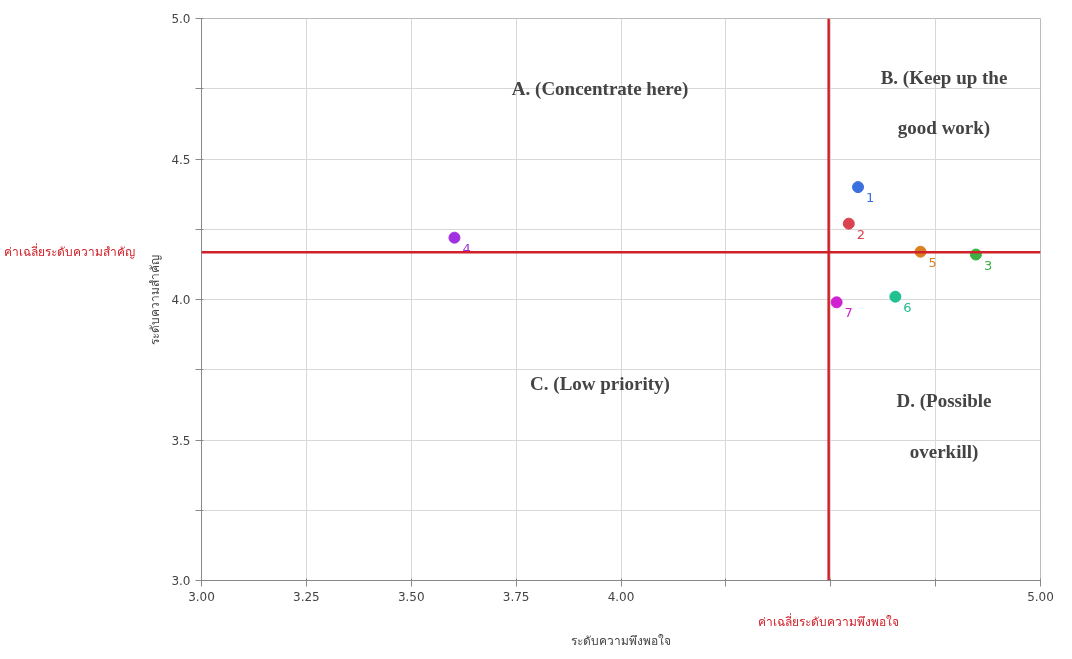  I want to click on y-tick-label: 4.0, so click(181, 300).